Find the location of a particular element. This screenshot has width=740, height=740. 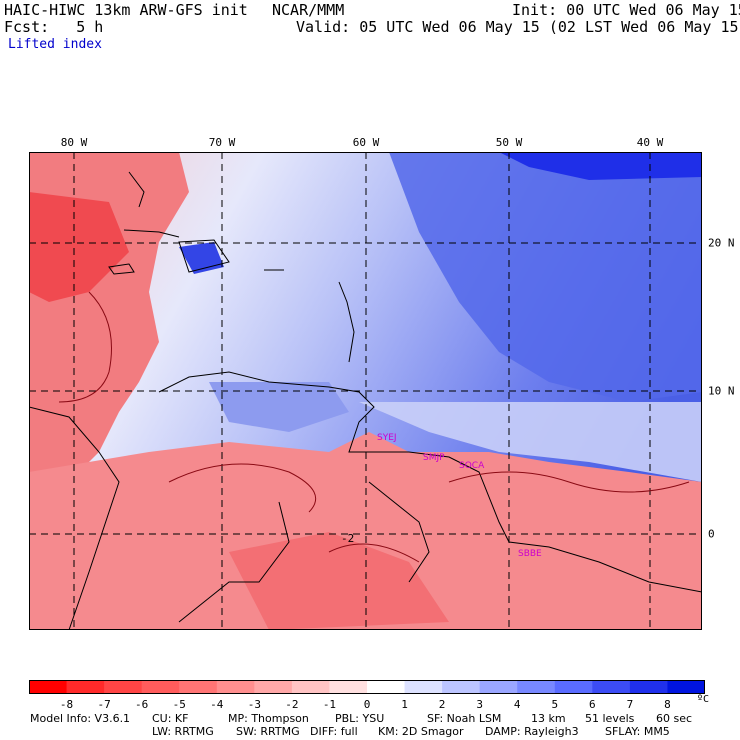

lat-label-0: 0 is located at coordinates (711, 534).